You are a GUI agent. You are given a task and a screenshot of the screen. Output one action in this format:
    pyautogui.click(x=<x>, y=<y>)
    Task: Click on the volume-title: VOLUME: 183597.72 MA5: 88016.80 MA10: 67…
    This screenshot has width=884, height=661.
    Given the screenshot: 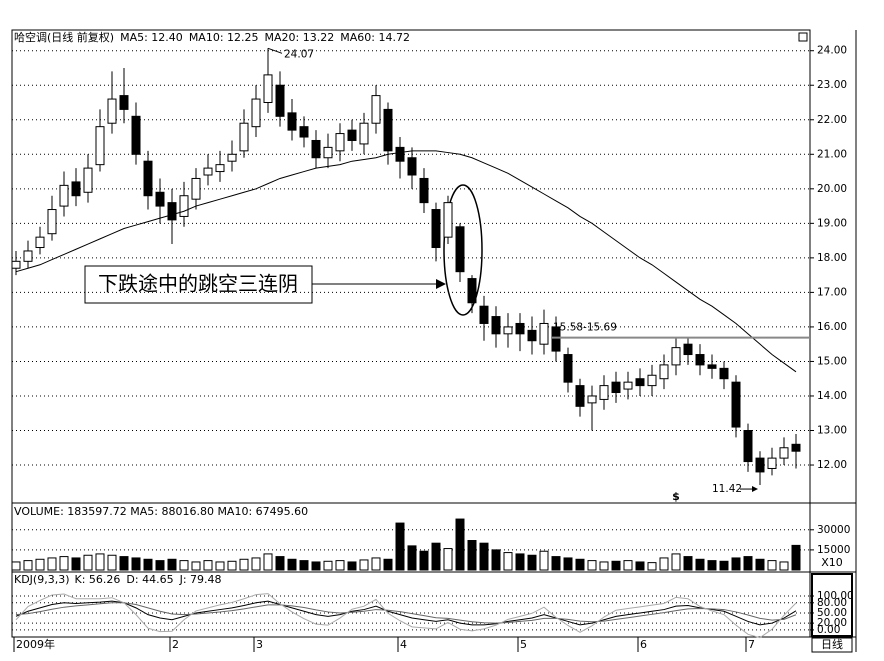 What is the action you would take?
    pyautogui.click(x=161, y=511)
    